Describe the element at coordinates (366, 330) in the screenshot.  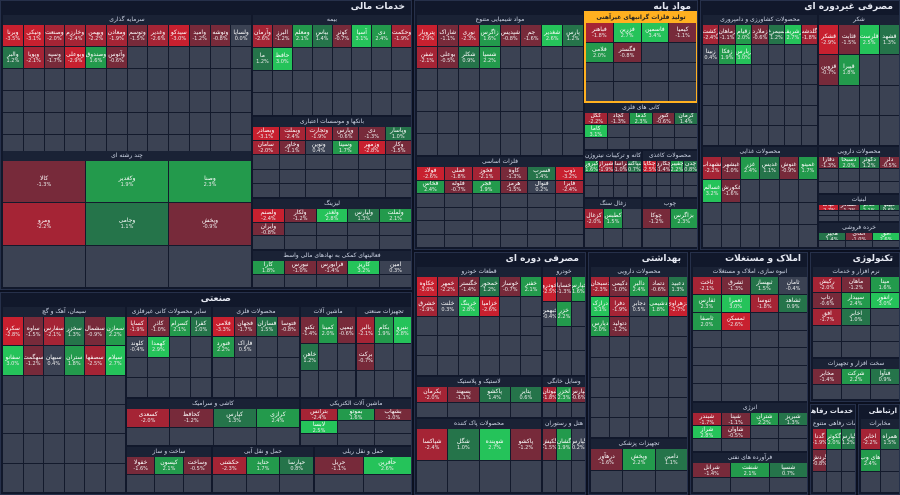
I see `stock-tile: بالبر -2.1%` at that location.